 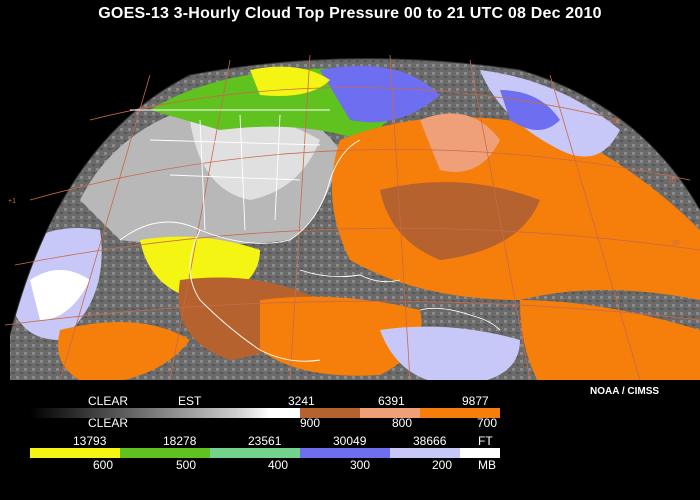 What do you see at coordinates (487, 423) in the screenshot?
I see `legend-pressure-mb: 700` at bounding box center [487, 423].